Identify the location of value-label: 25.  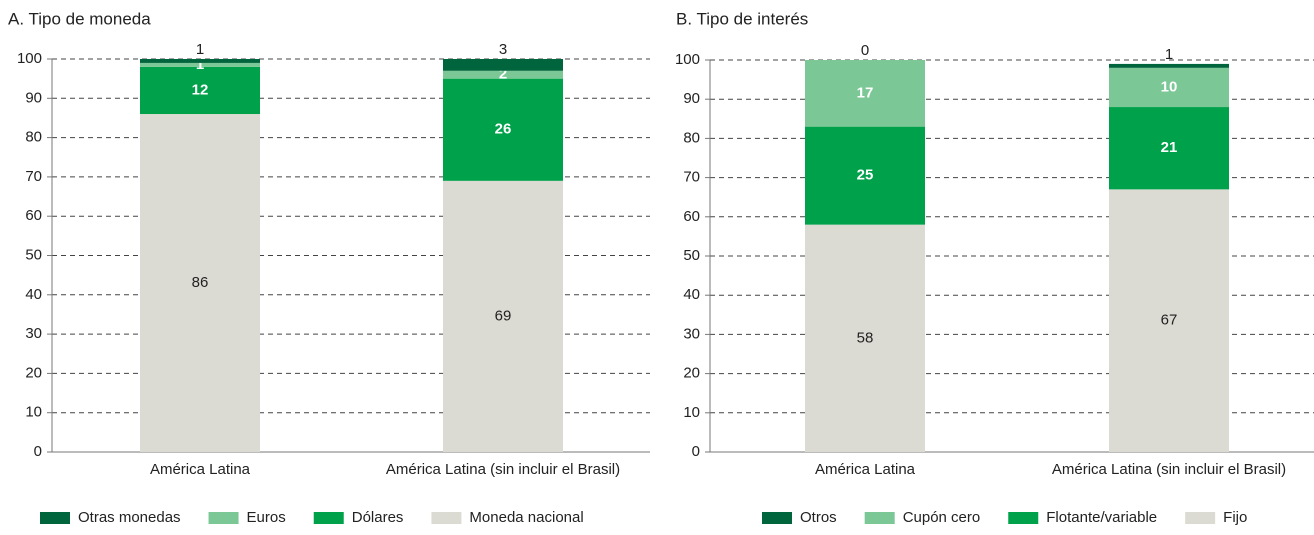
(865, 175).